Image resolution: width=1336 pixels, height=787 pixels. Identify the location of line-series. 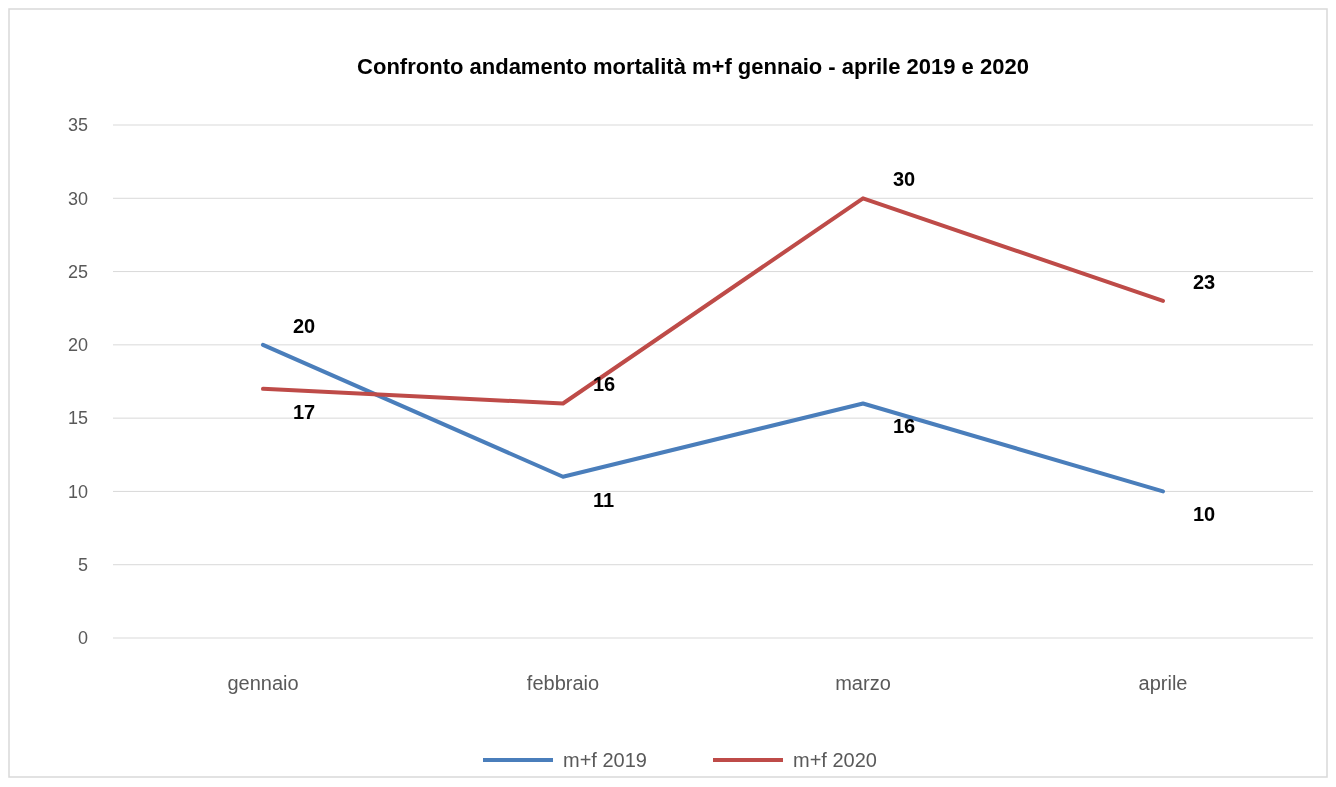
(713, 418).